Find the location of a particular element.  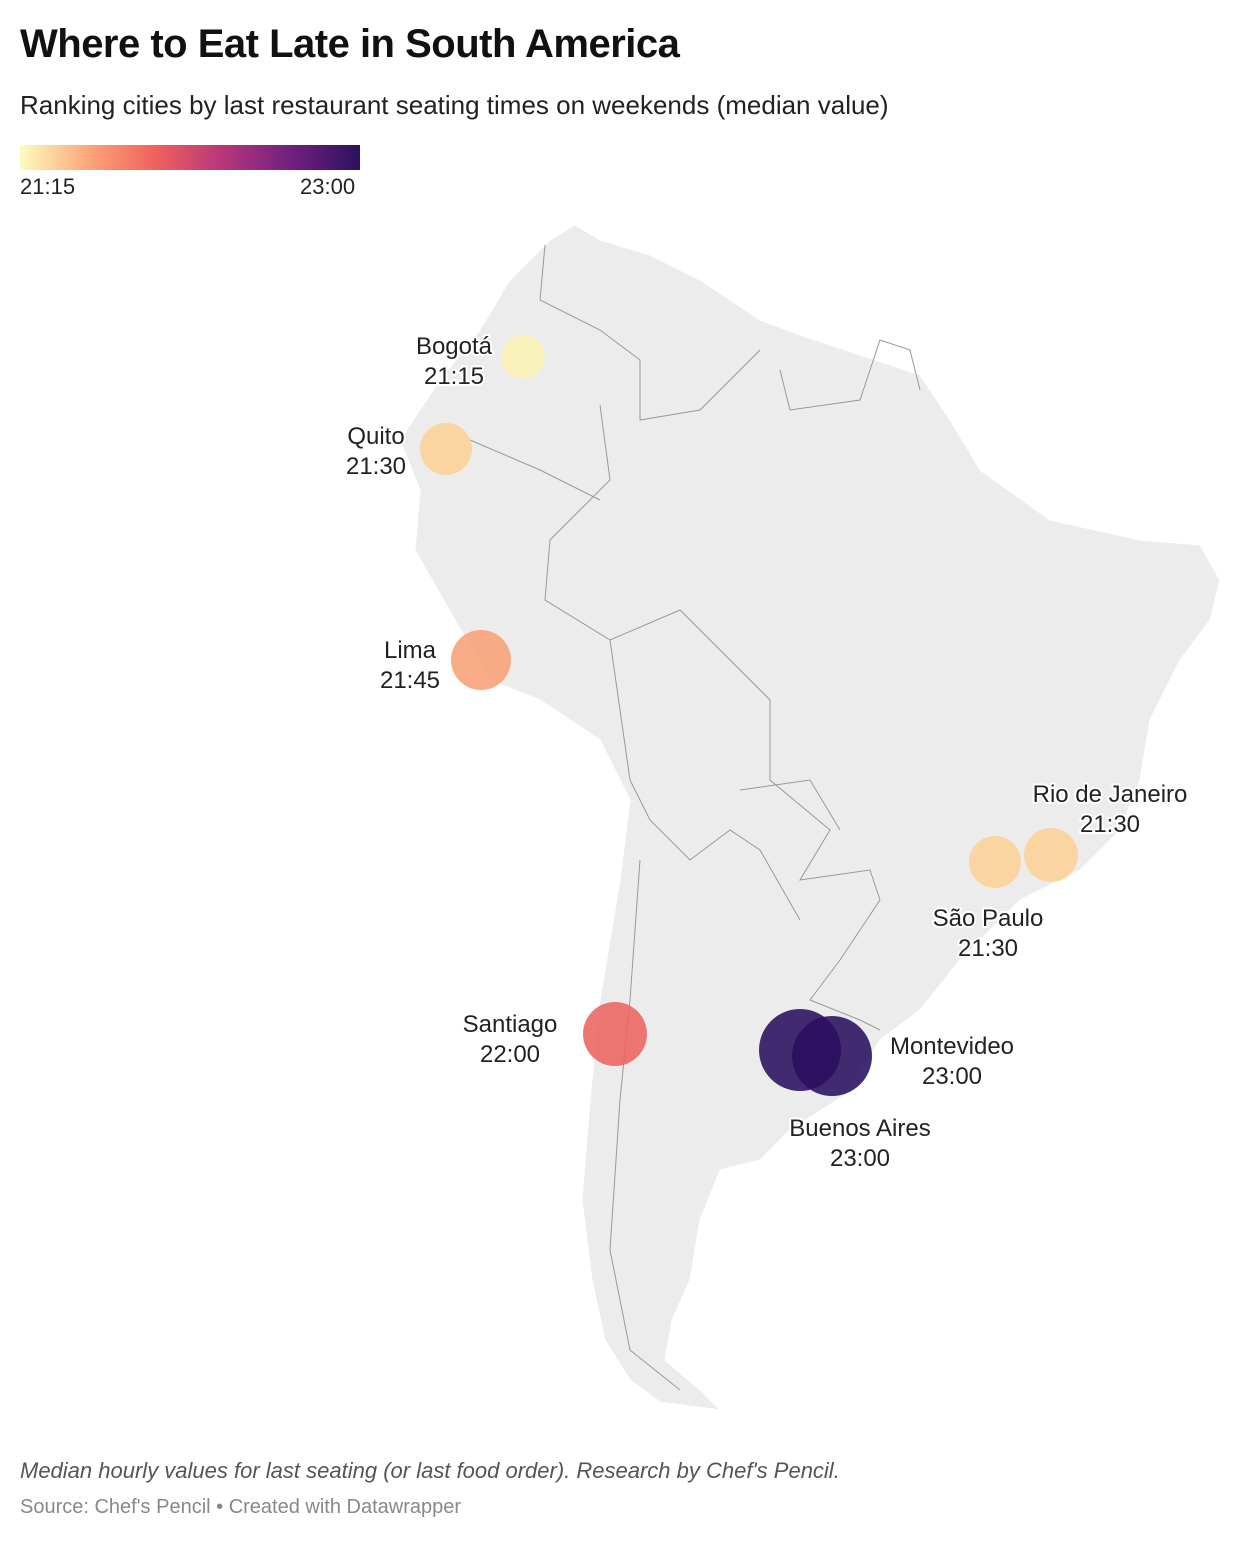

city-marker-santiago is located at coordinates (615, 1034).